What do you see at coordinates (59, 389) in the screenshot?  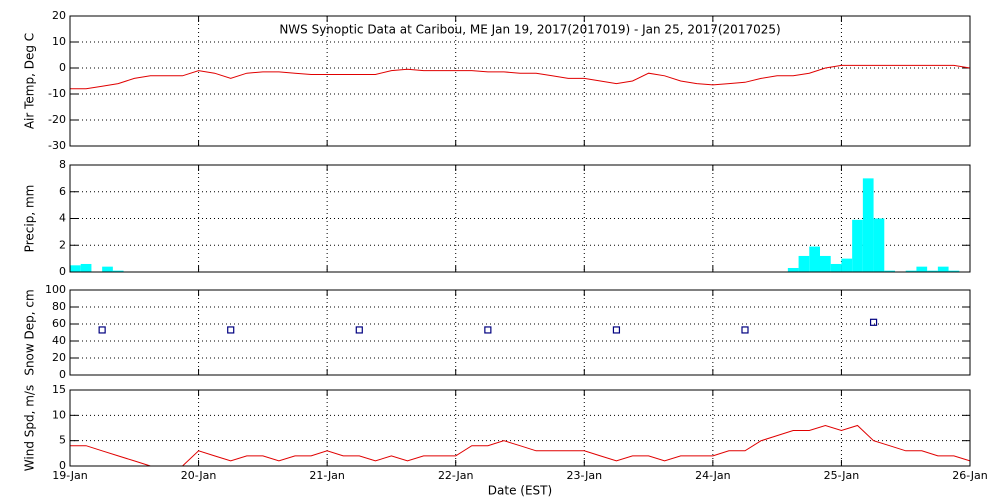 I see `y-tick-label: 15` at bounding box center [59, 389].